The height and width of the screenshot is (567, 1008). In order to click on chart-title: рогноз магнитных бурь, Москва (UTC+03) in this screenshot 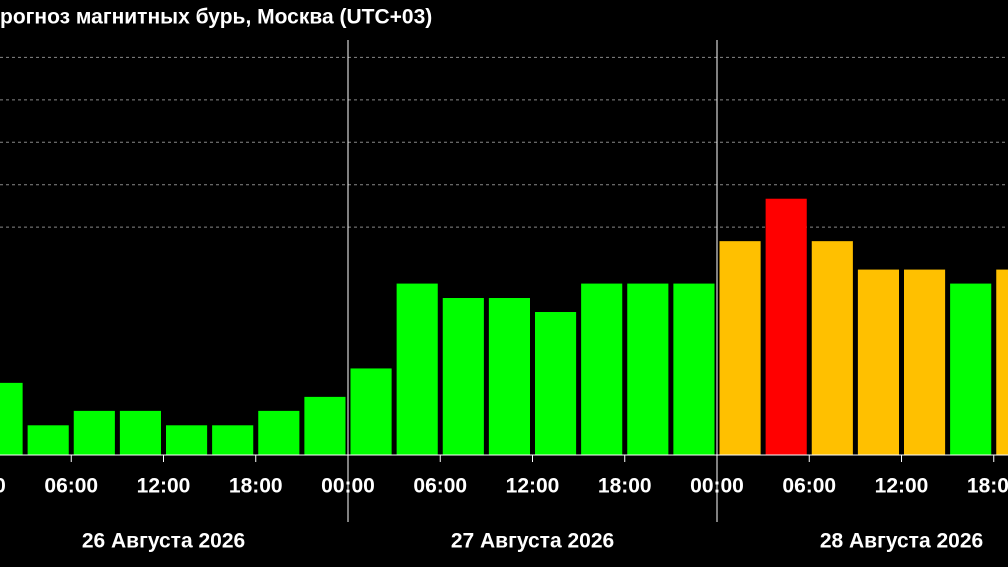, I will do `click(216, 17)`.